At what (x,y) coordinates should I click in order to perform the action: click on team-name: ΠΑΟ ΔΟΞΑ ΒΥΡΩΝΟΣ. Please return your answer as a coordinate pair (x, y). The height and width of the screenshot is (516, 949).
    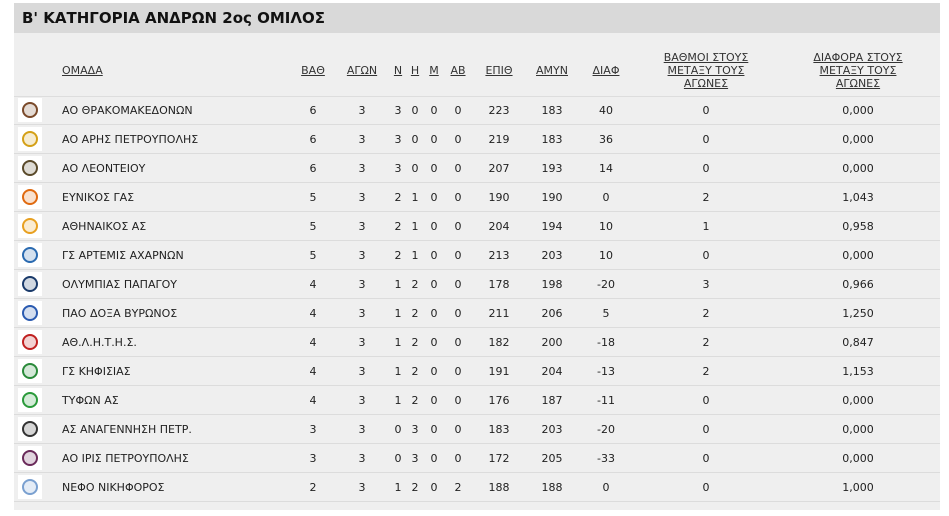
    Looking at the image, I should click on (120, 313).